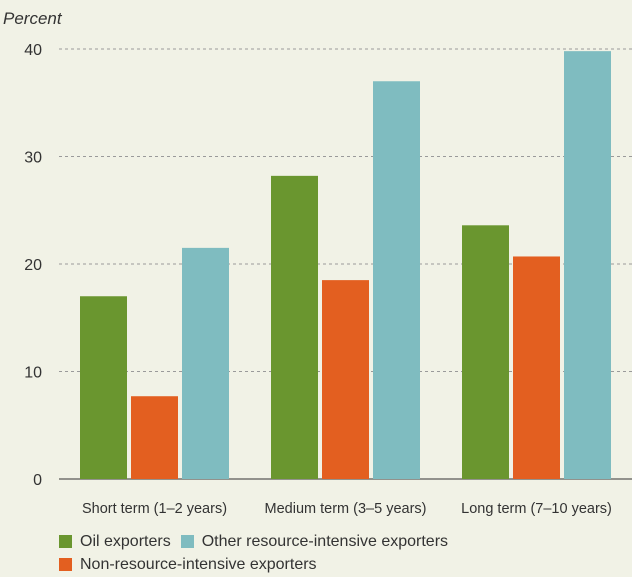 The width and height of the screenshot is (632, 577). Describe the element at coordinates (33, 18) in the screenshot. I see `y-axis-label: Percent` at that location.